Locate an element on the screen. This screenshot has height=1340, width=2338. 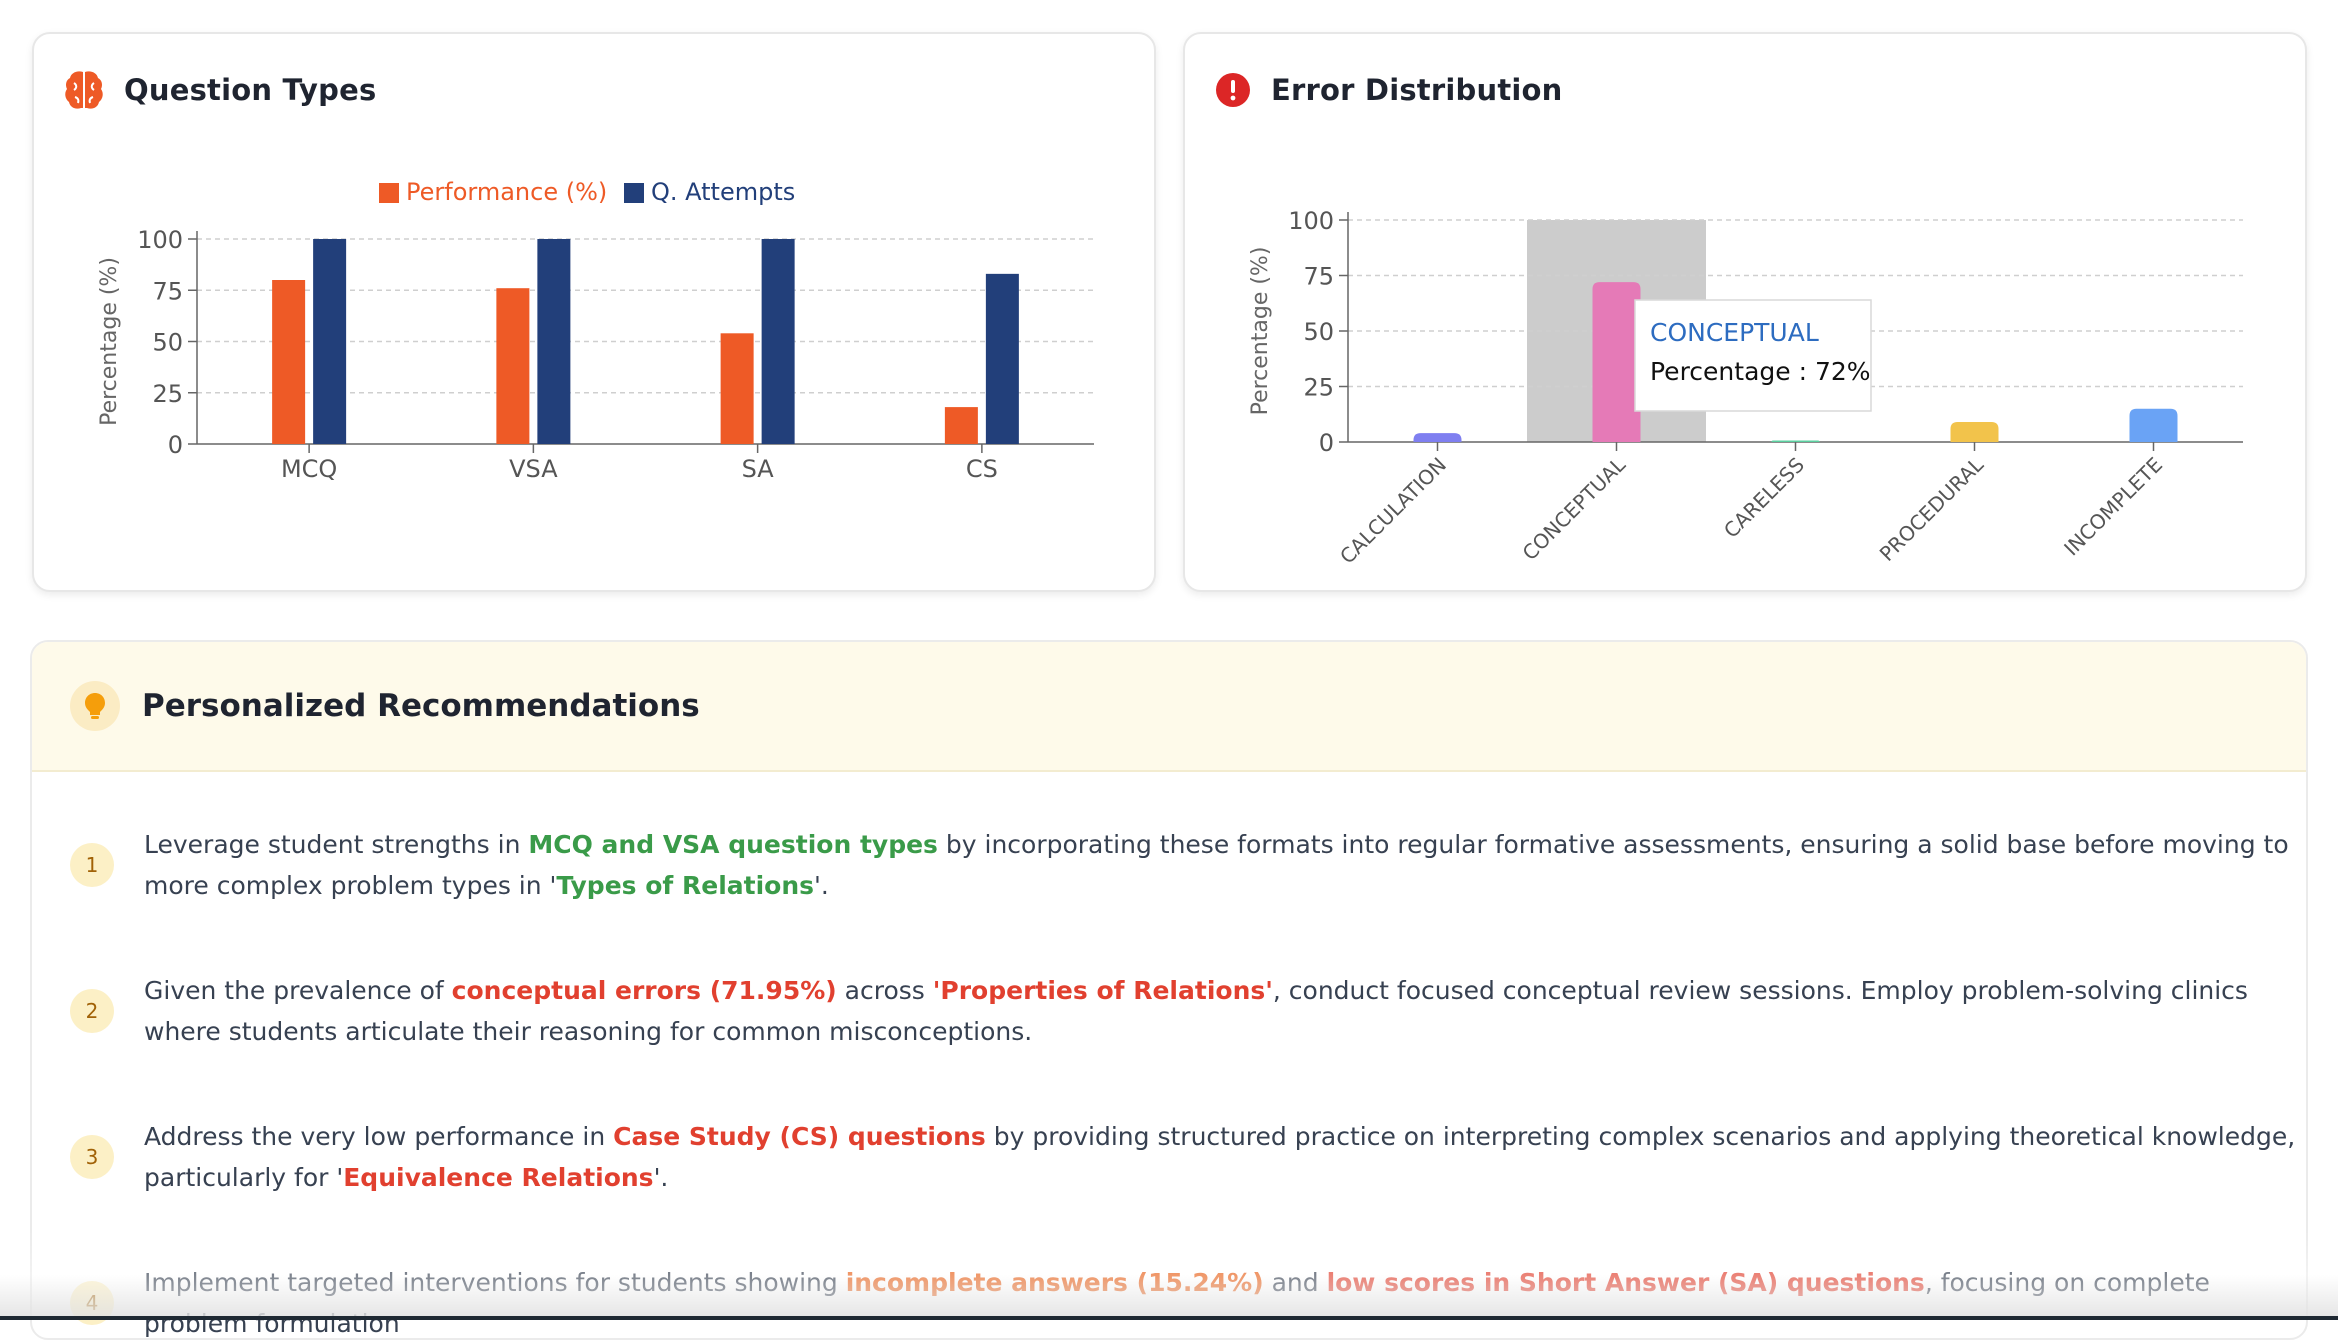
recommendation-highlight: Types of Relations is located at coordinates (685, 885).